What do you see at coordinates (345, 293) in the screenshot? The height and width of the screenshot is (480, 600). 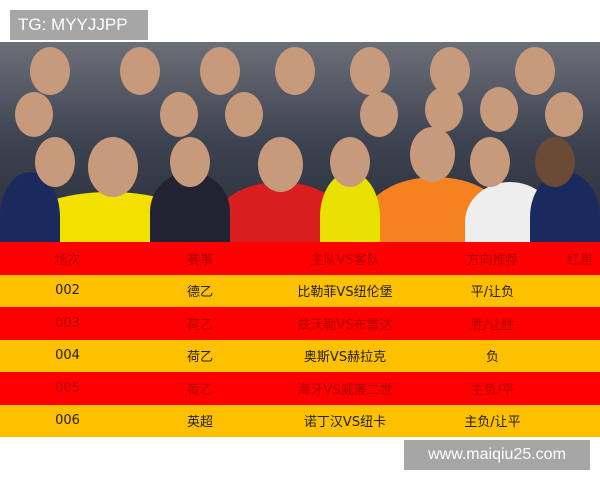 I see `cell-match: 比勒菲VS纽伦堡` at bounding box center [345, 293].